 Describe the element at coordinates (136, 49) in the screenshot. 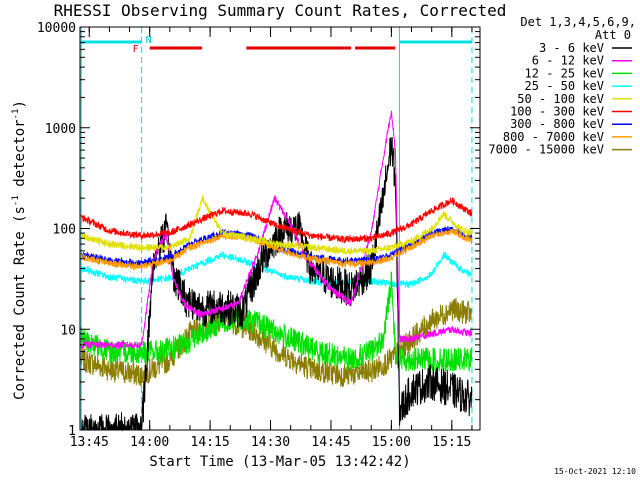

I see `flag-f-label: F` at that location.